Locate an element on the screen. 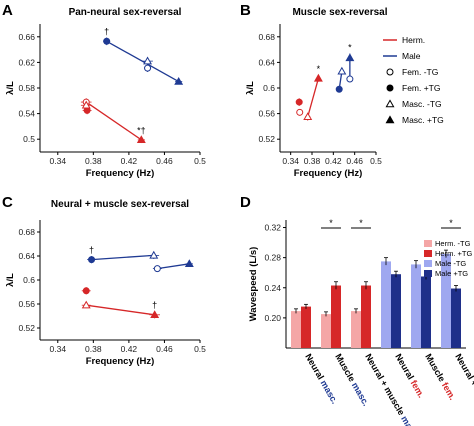 This screenshot has width=474, height=426. y-tick-label: 0.64 is located at coordinates (26, 256).